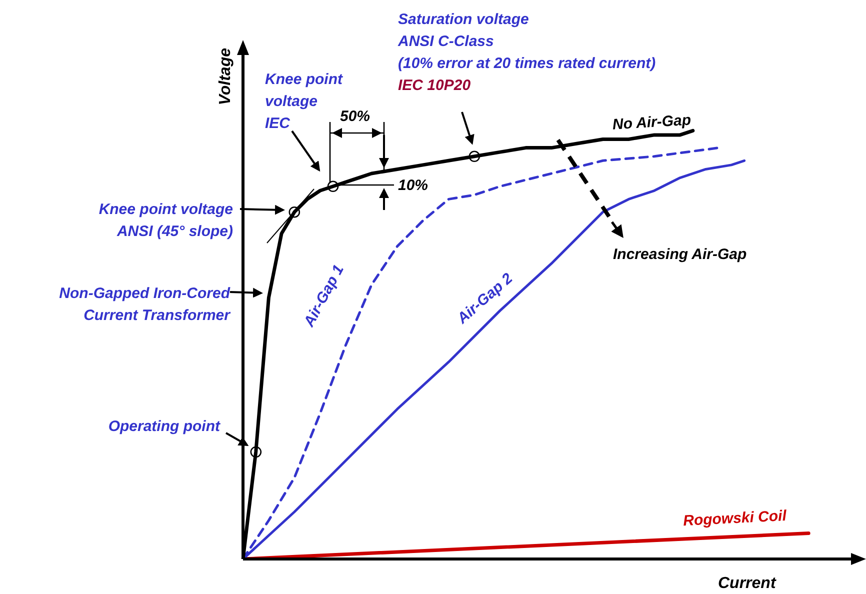 The image size is (866, 594). What do you see at coordinates (225, 77) in the screenshot?
I see `y-axis-title: Voltage` at bounding box center [225, 77].